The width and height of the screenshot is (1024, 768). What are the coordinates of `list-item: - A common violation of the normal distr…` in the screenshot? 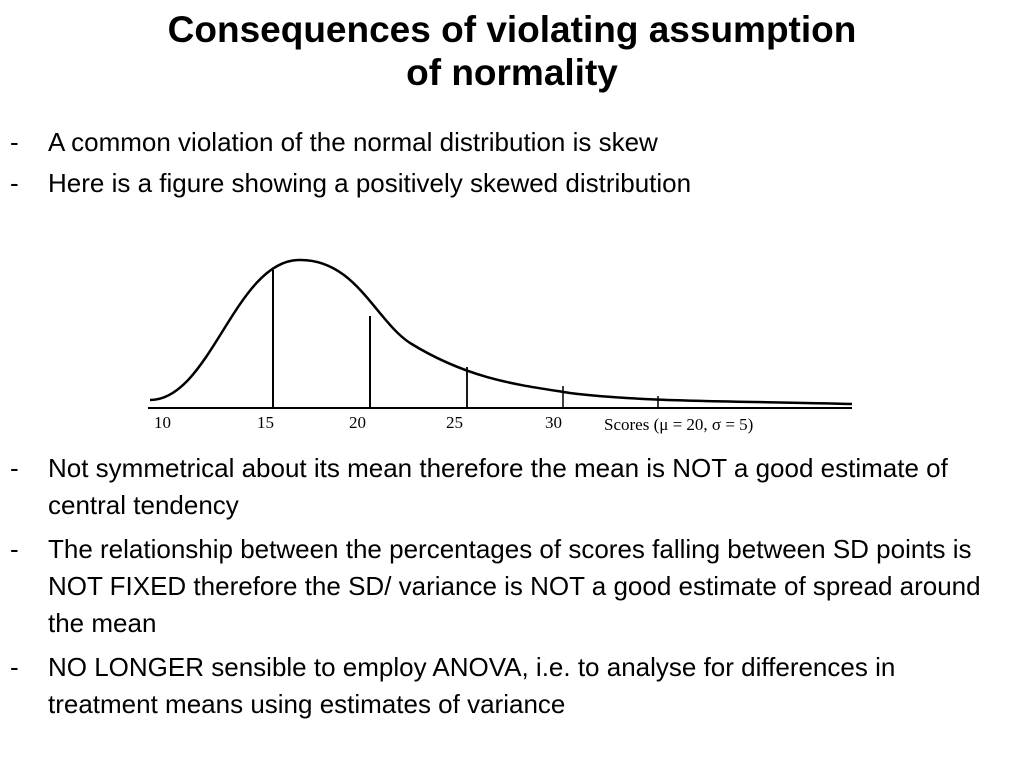 It's located at (510, 142).